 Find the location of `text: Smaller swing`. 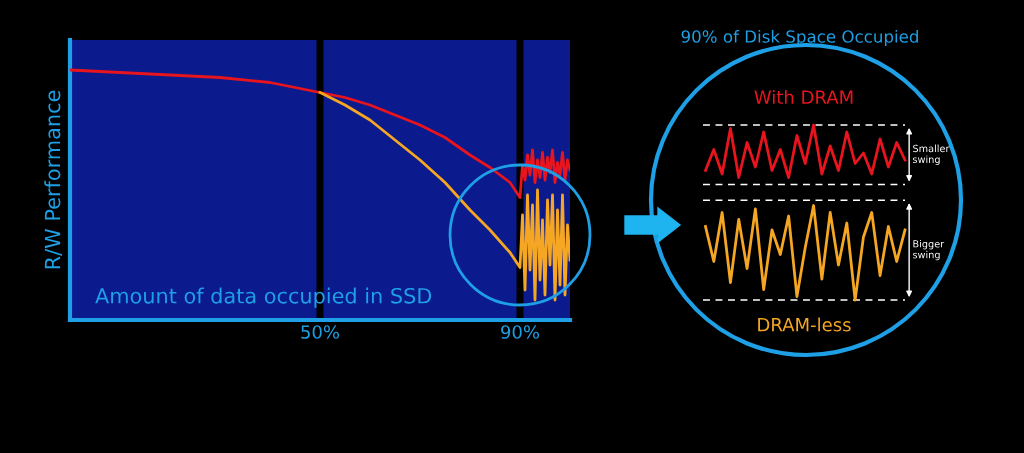

text: Smaller swing is located at coordinates (931, 154).